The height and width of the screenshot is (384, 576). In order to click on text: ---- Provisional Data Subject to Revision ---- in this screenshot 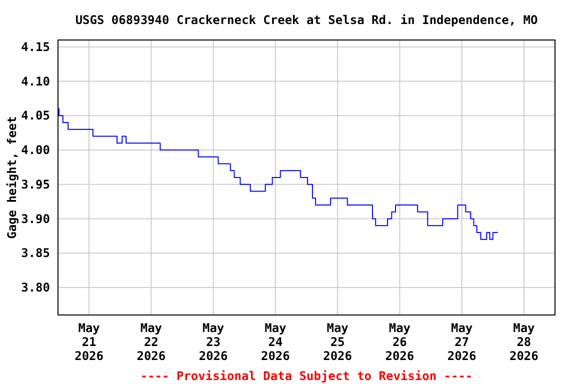, I will do `click(306, 376)`.